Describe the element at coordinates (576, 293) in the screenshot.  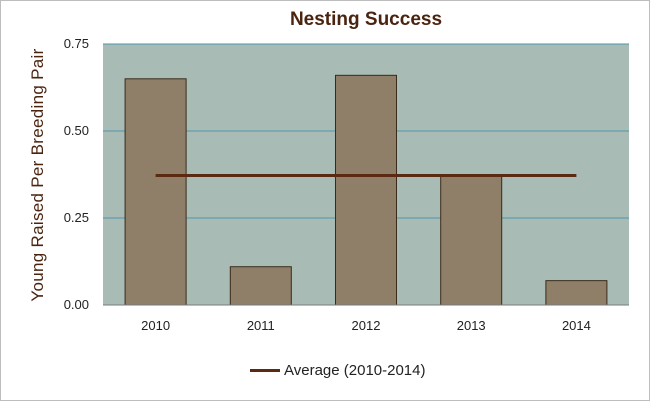
I see `bar-2014` at that location.